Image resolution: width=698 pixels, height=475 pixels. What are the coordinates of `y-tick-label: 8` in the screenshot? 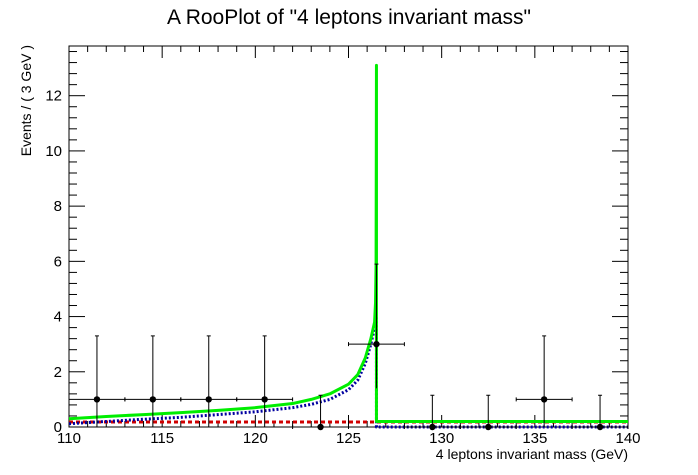 It's located at (58, 206).